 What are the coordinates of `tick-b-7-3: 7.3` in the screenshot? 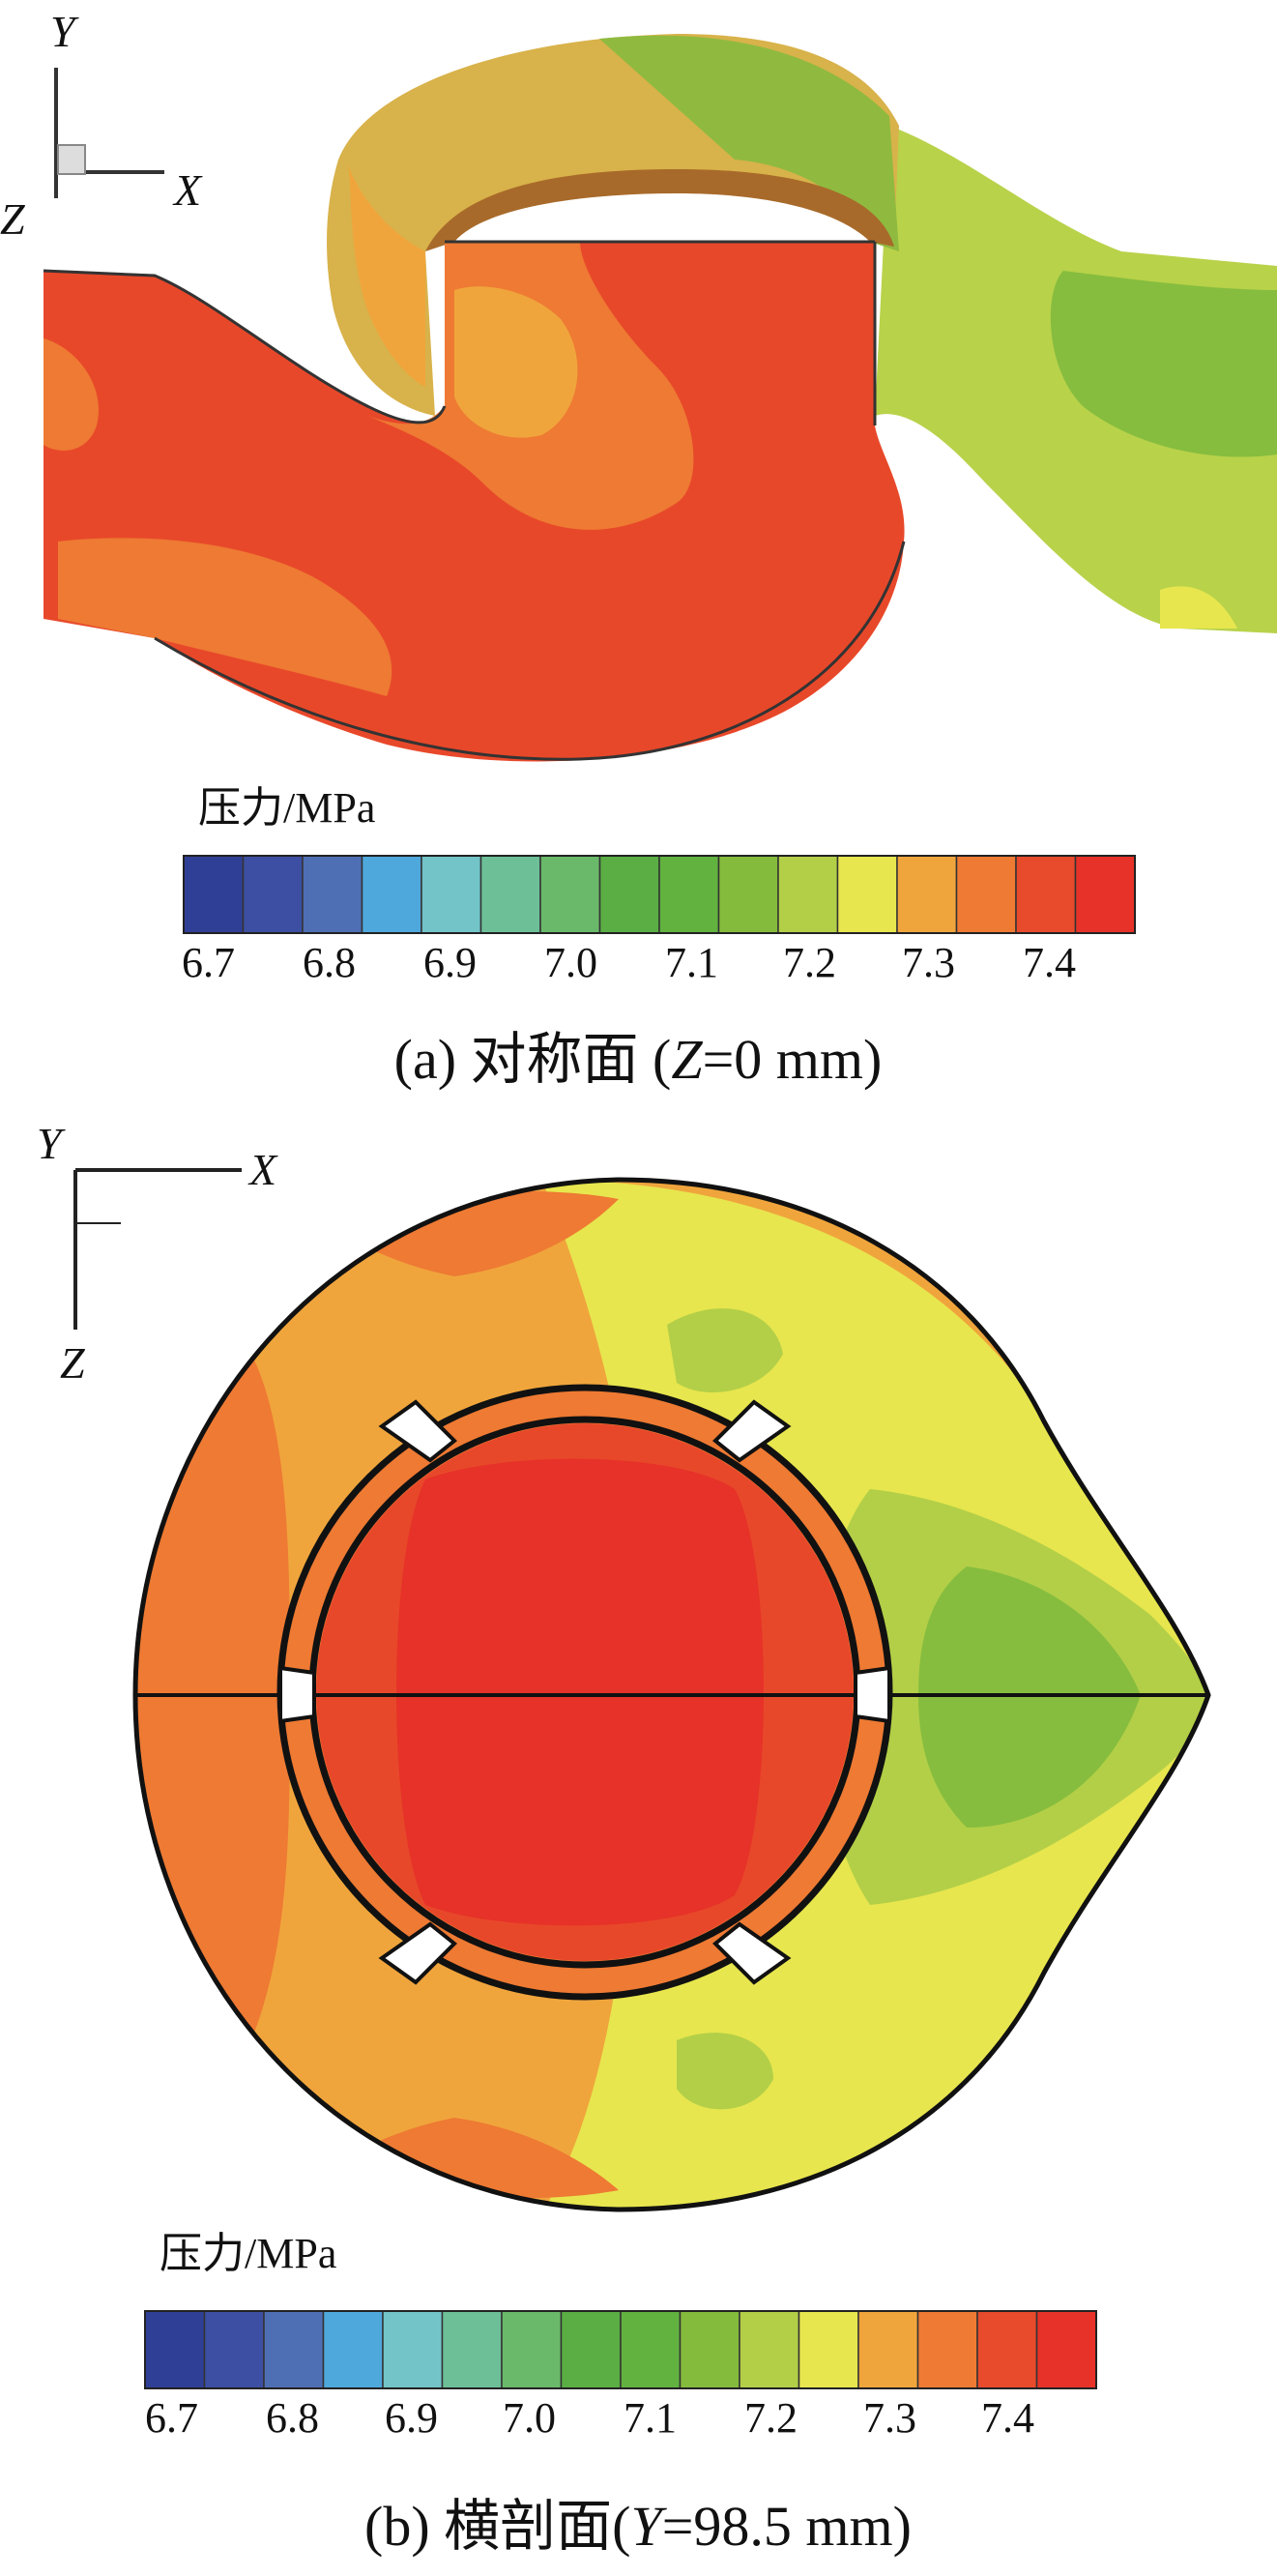 It's located at (889, 2418).